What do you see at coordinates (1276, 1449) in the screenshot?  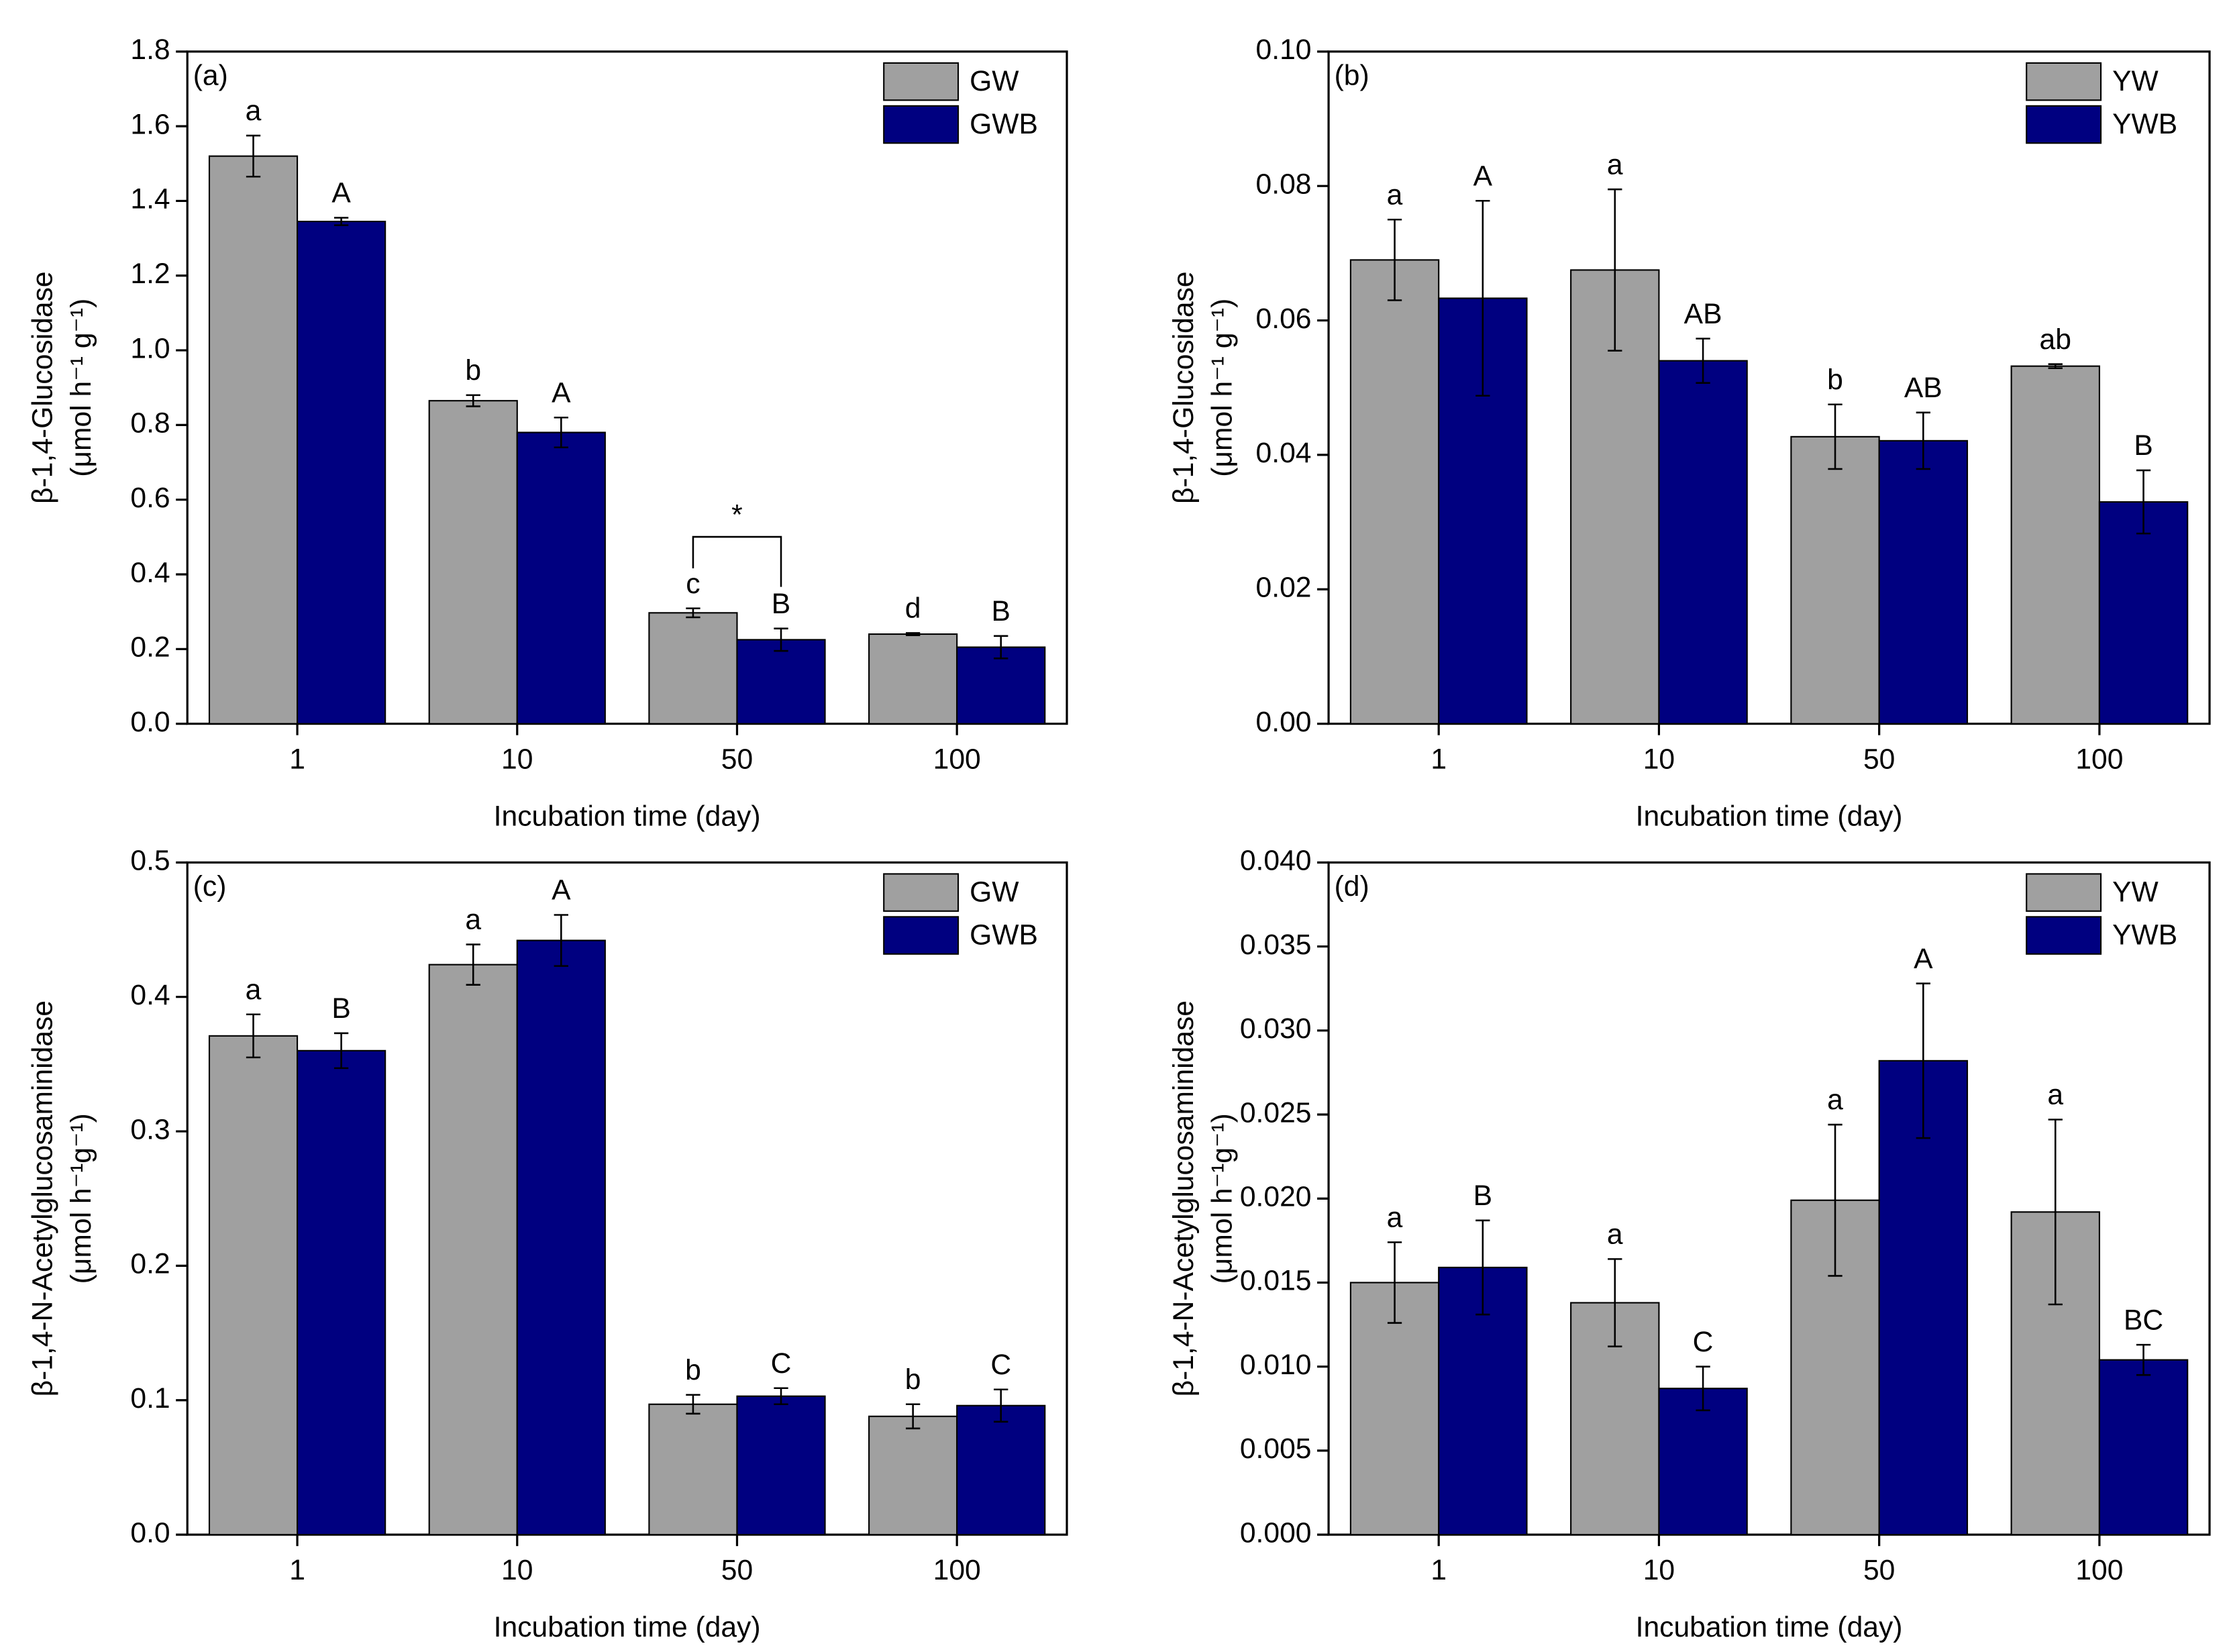 I see `y-tick-label: 0.005` at bounding box center [1276, 1449].